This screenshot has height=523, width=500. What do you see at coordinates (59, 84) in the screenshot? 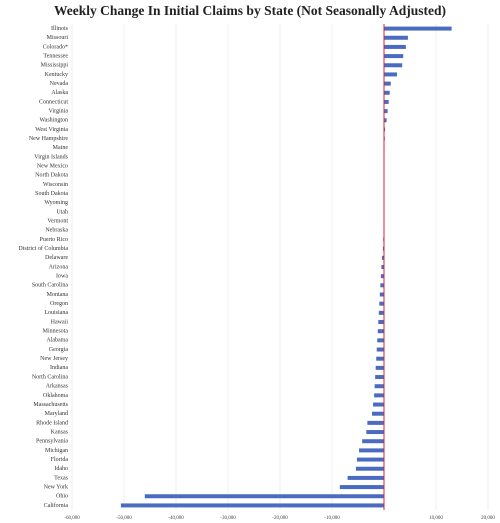
I see `category-label: Nevada` at bounding box center [59, 84].